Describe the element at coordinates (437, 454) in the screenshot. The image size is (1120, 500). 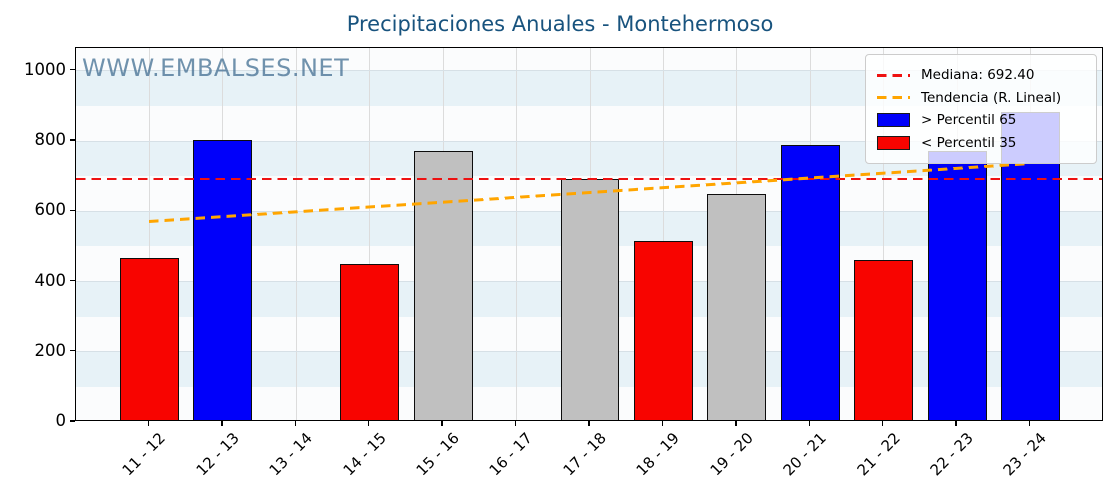
I see `x-tick-label: 15 - 16` at that location.